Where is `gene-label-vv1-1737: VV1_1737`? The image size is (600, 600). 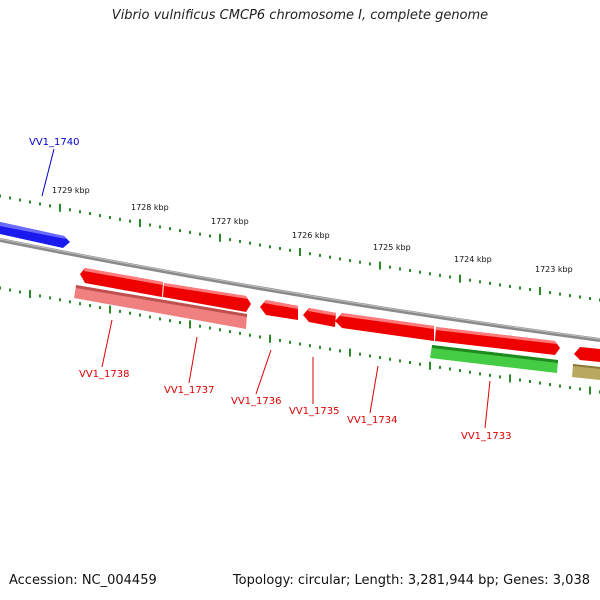
gene-label-vv1-1737: VV1_1737 is located at coordinates (189, 390).